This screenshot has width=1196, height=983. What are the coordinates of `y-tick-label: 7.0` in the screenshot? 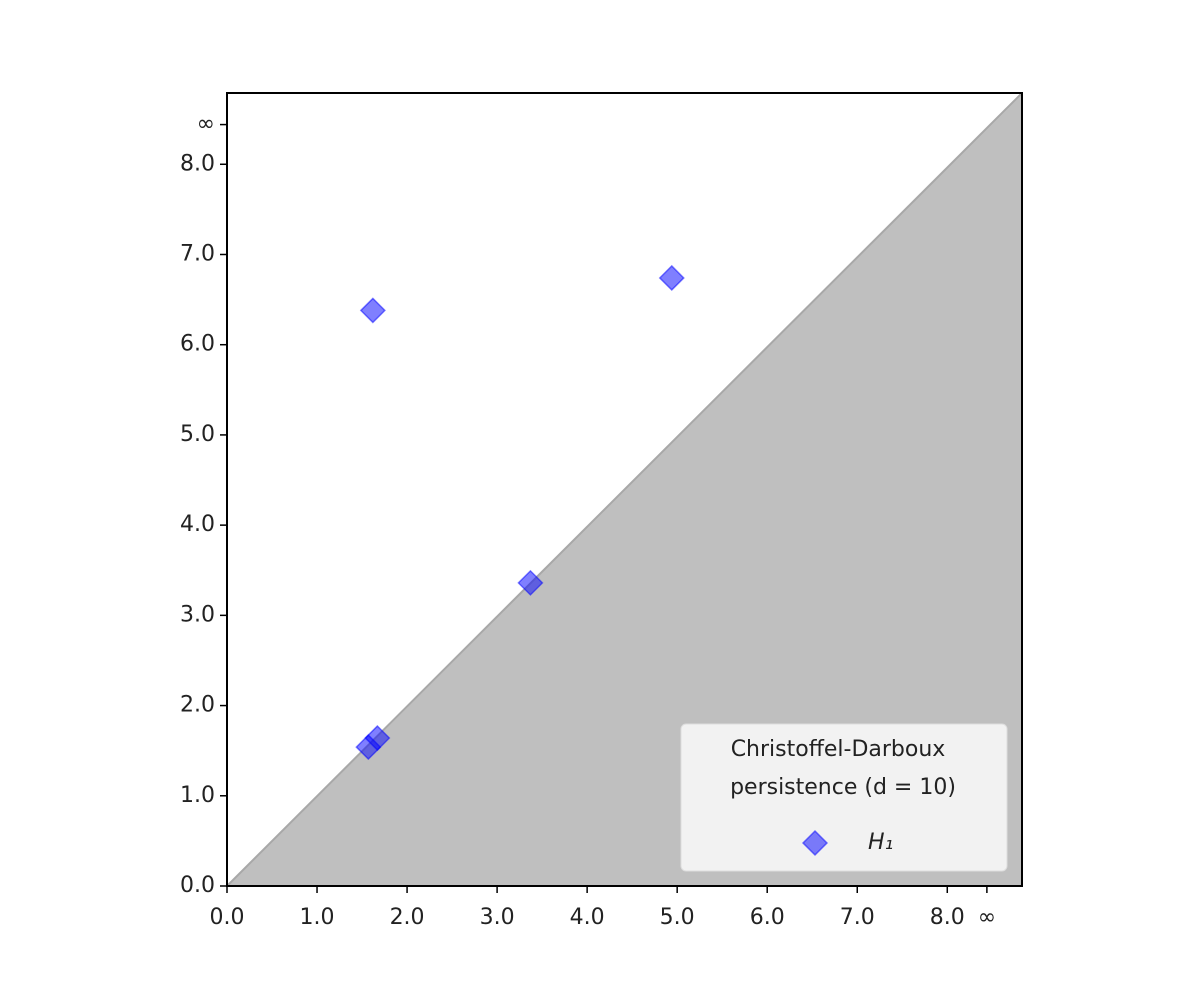 It's located at (197, 253).